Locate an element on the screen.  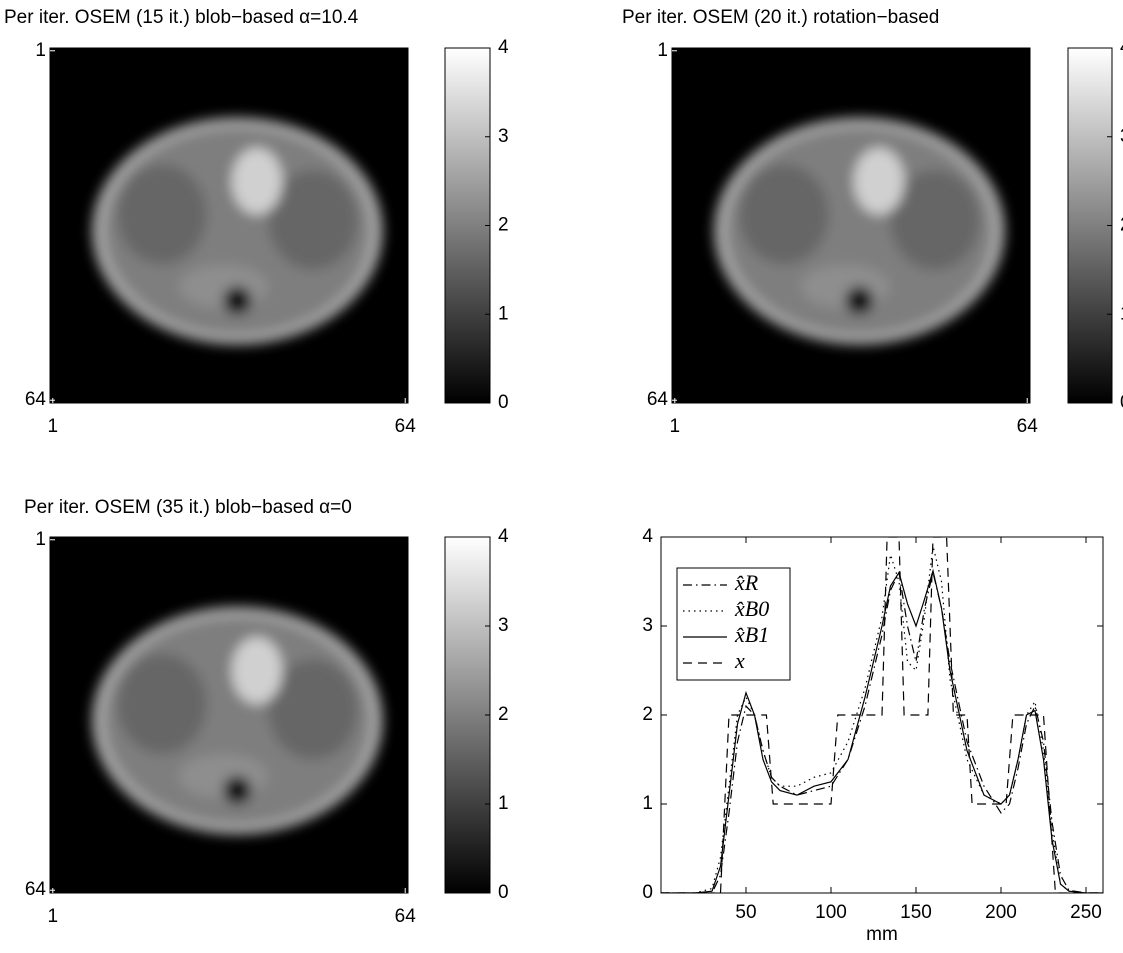
panel-title: Per iter. OSEM (35 it.) blob−based α=0 is located at coordinates (188, 507).